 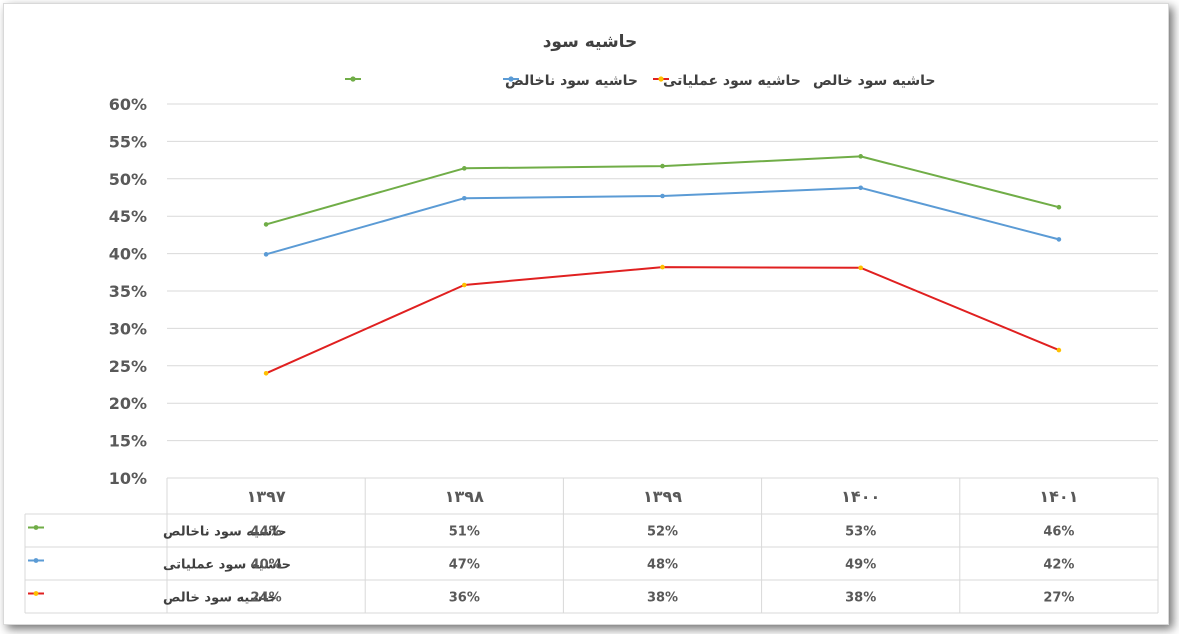 What do you see at coordinates (225, 532) in the screenshot?
I see `table-row-label: حاشیه سود ناخالص` at bounding box center [225, 532].